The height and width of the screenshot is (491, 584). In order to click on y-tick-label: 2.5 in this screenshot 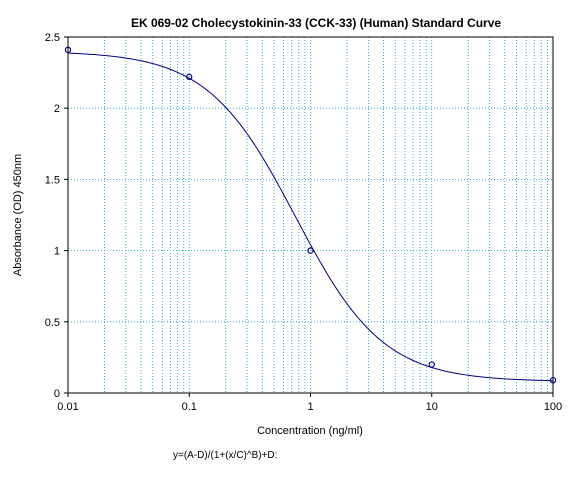, I will do `click(52, 38)`.